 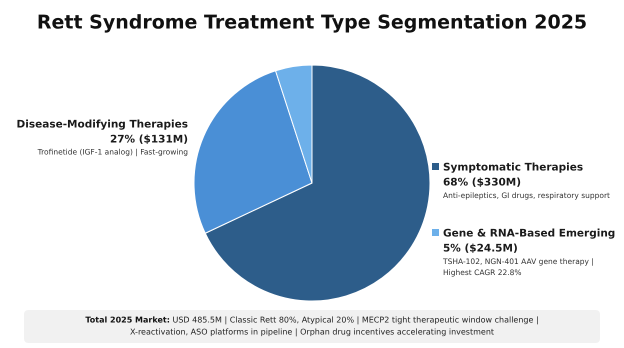 I want to click on legend-label: Symptomatic Therapies, so click(x=513, y=168).